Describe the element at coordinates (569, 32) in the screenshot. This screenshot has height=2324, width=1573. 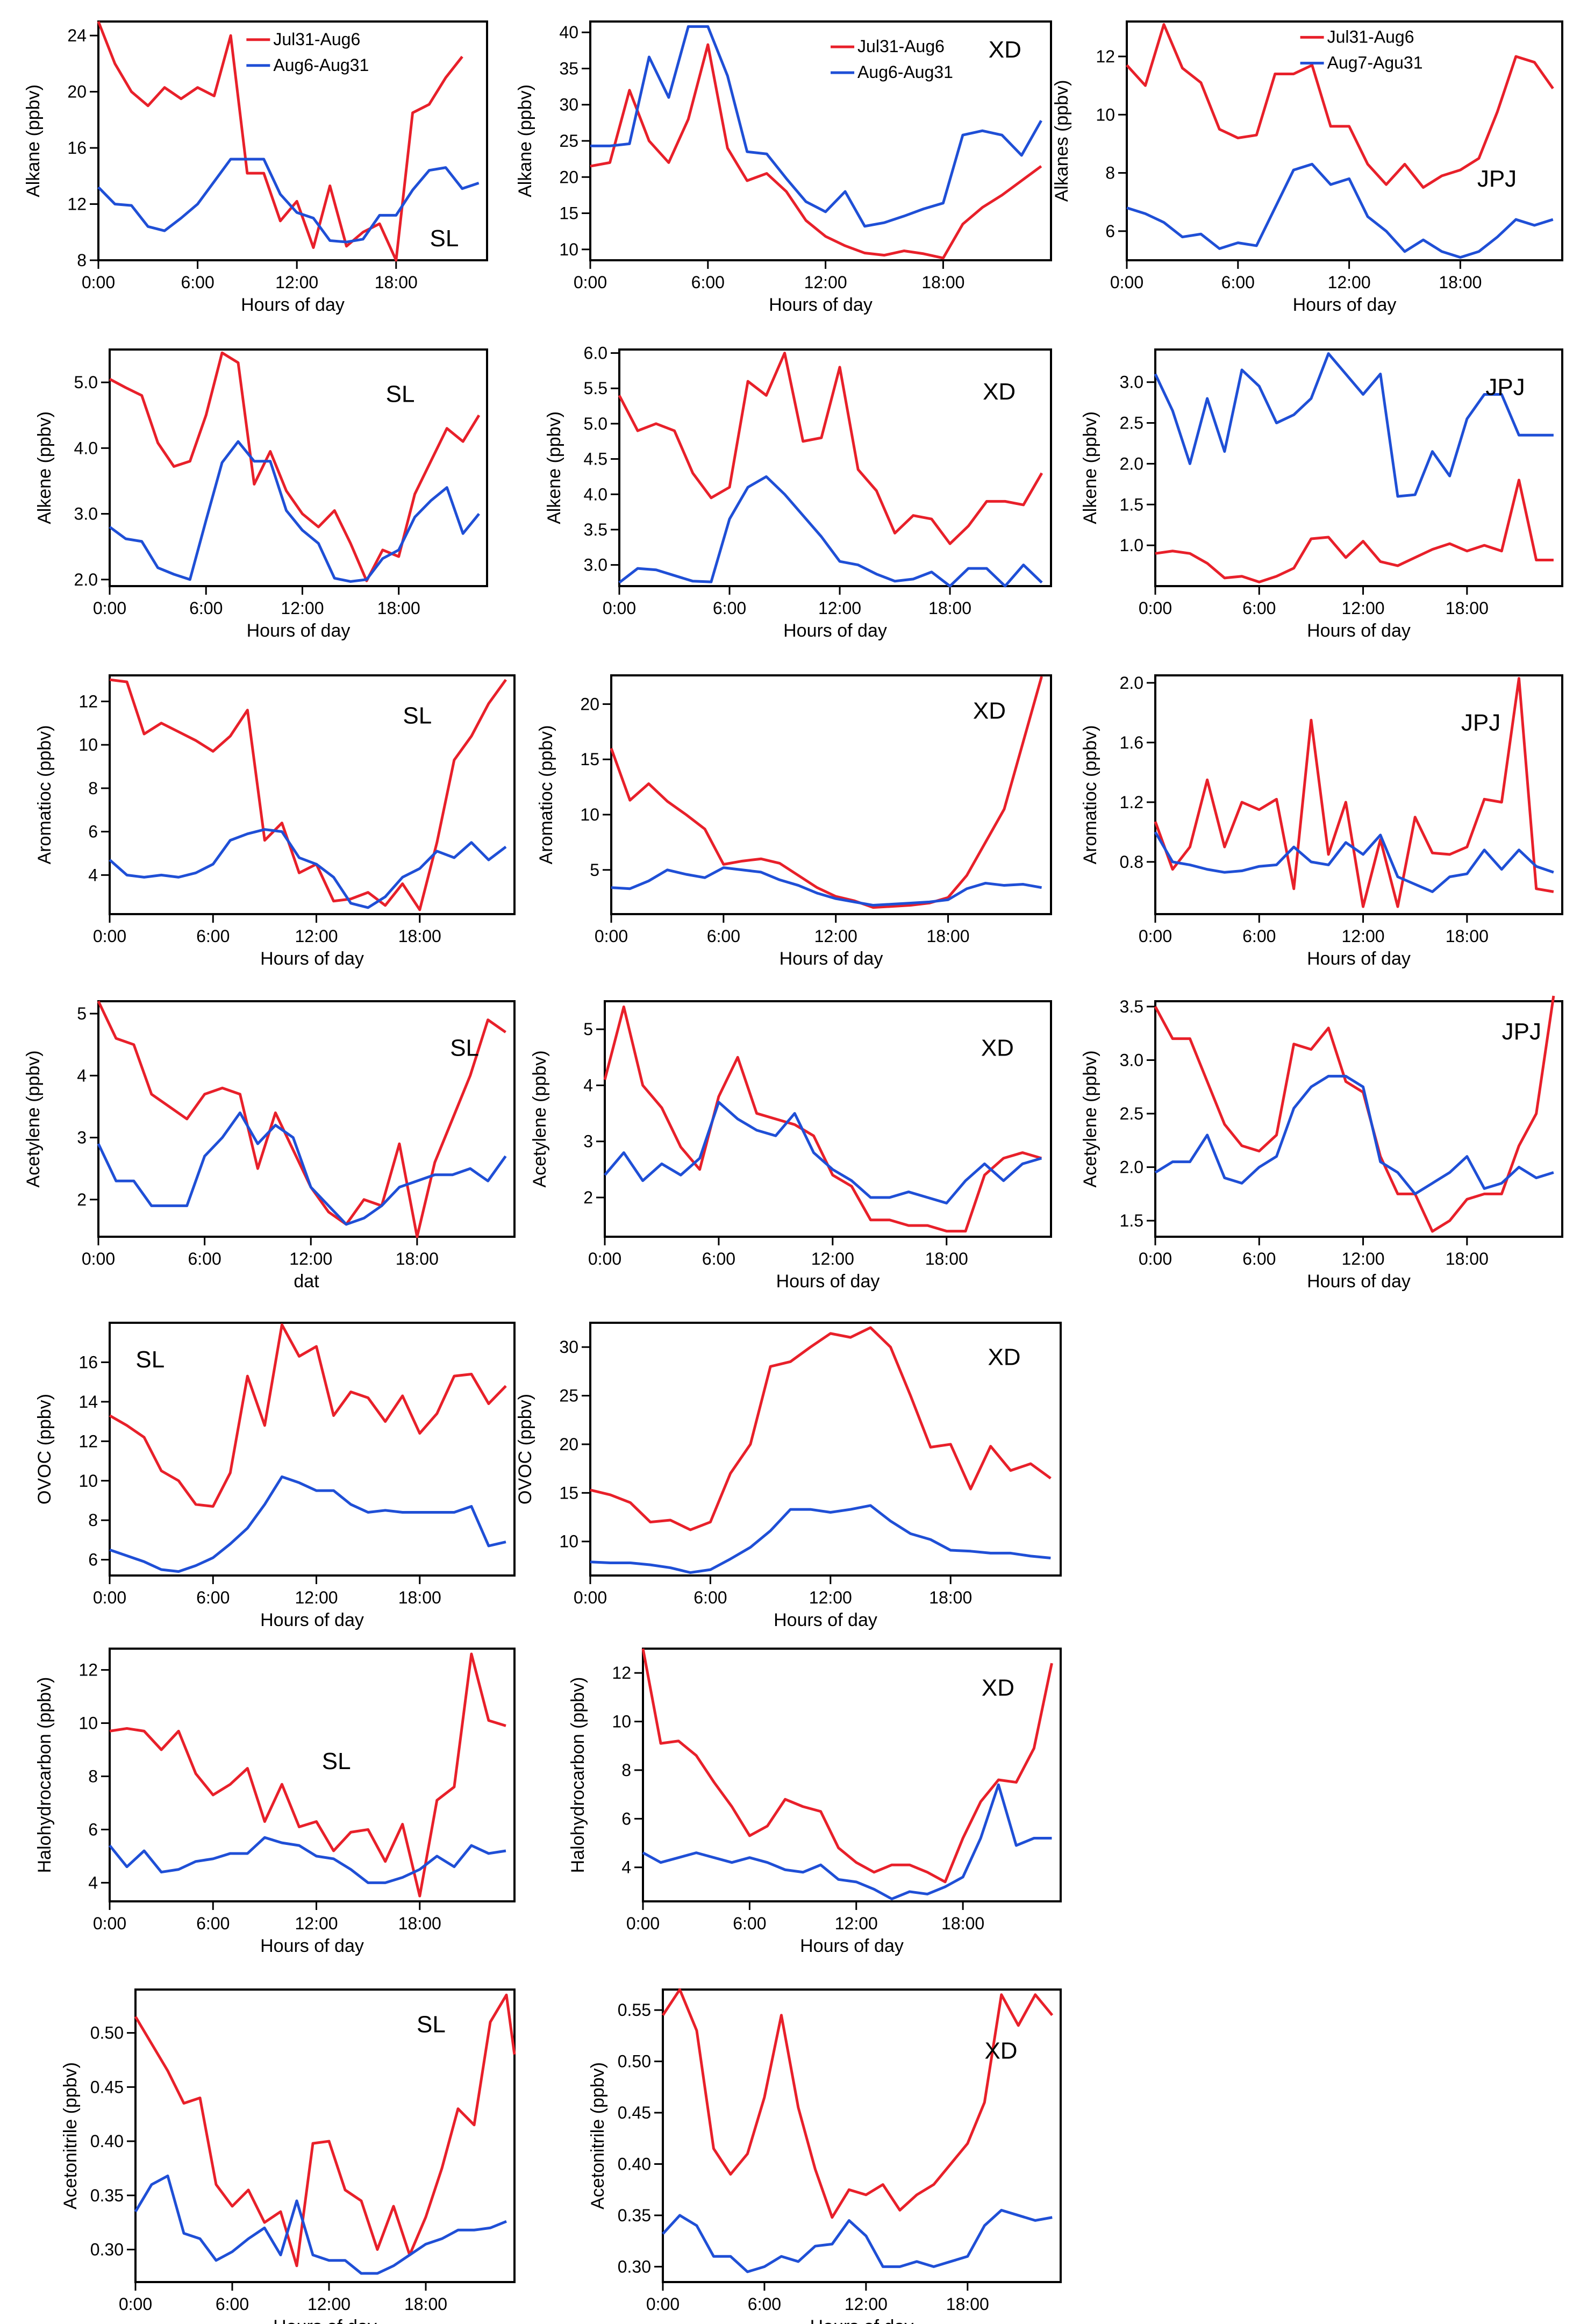
I see `y-tick-label: 40` at that location.